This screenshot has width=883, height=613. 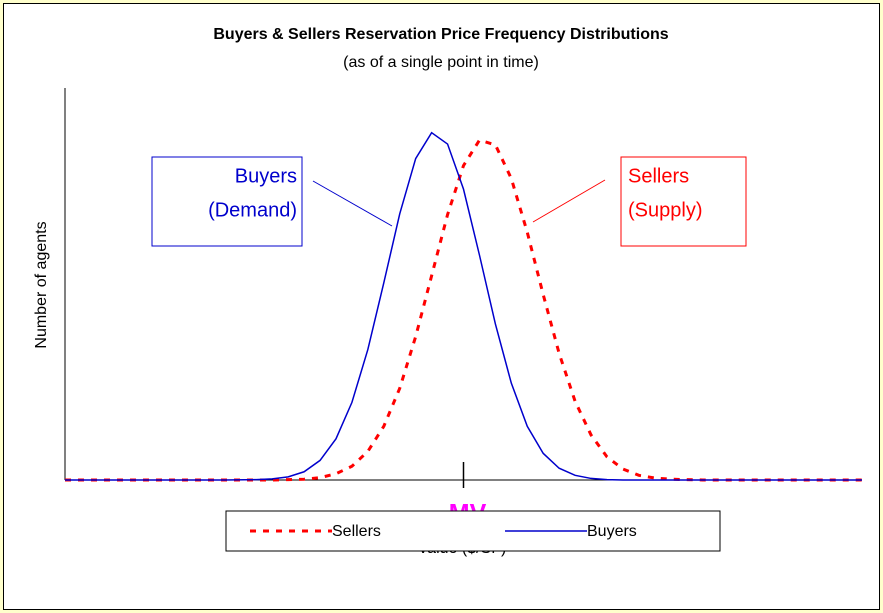 What do you see at coordinates (473, 531) in the screenshot?
I see `legend-box` at bounding box center [473, 531].